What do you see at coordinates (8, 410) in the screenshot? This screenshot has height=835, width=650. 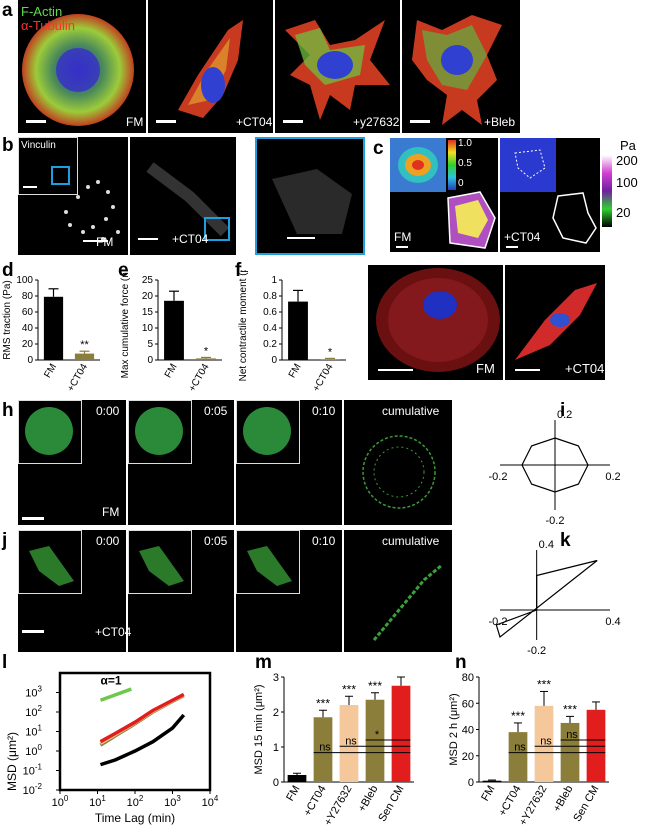 I see `panel-label-h: h` at bounding box center [8, 410].